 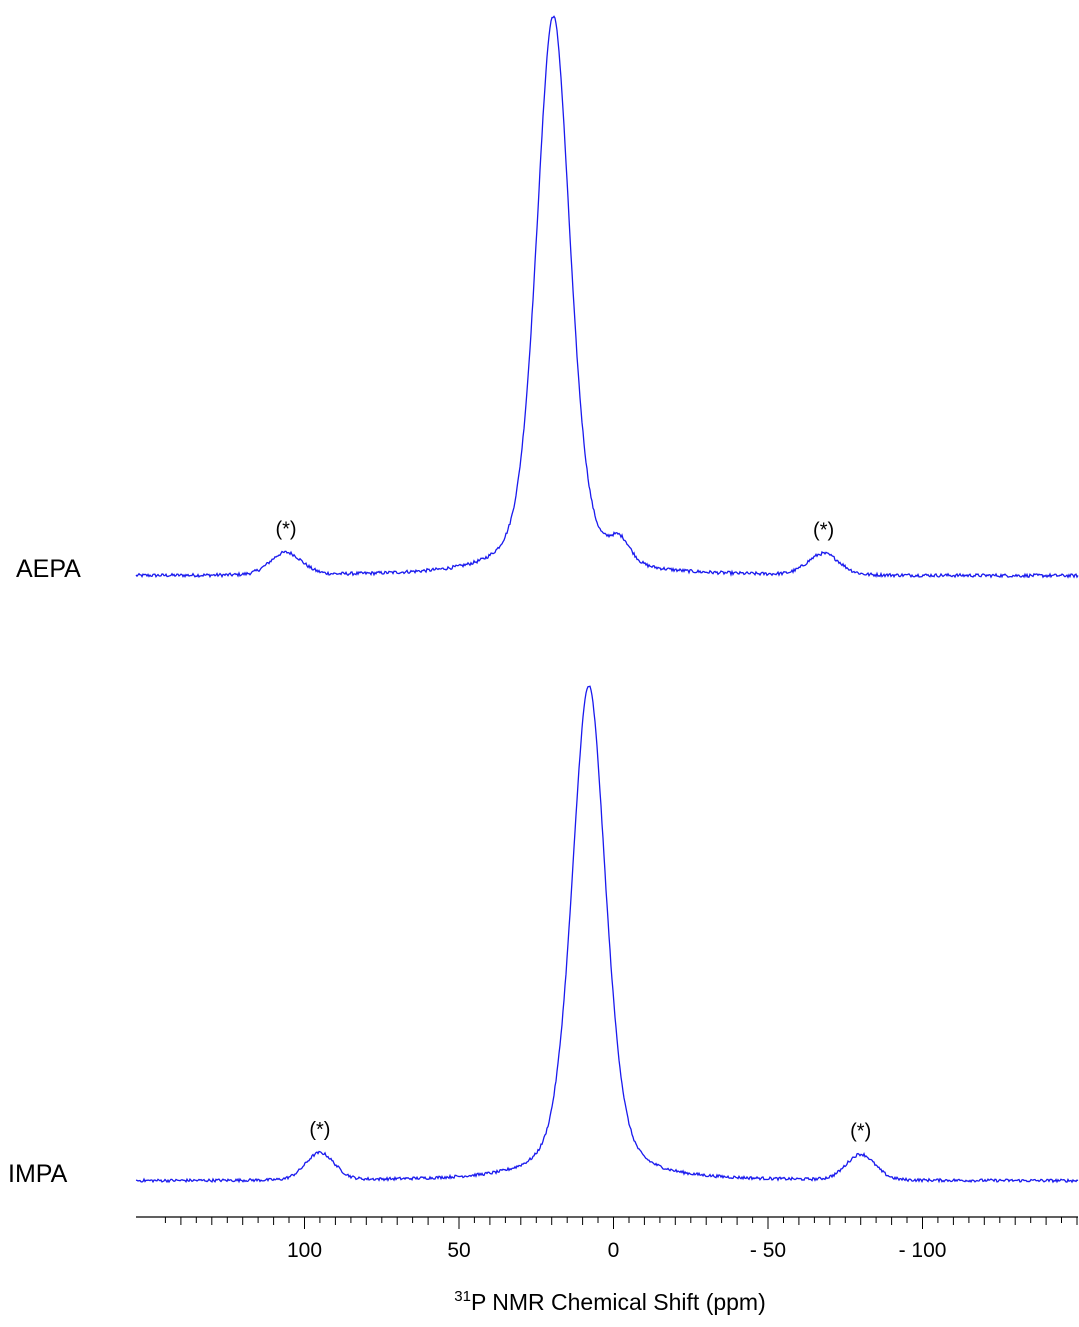 What do you see at coordinates (462, 1296) in the screenshot?
I see `x-axis-label-superscript: 31` at bounding box center [462, 1296].